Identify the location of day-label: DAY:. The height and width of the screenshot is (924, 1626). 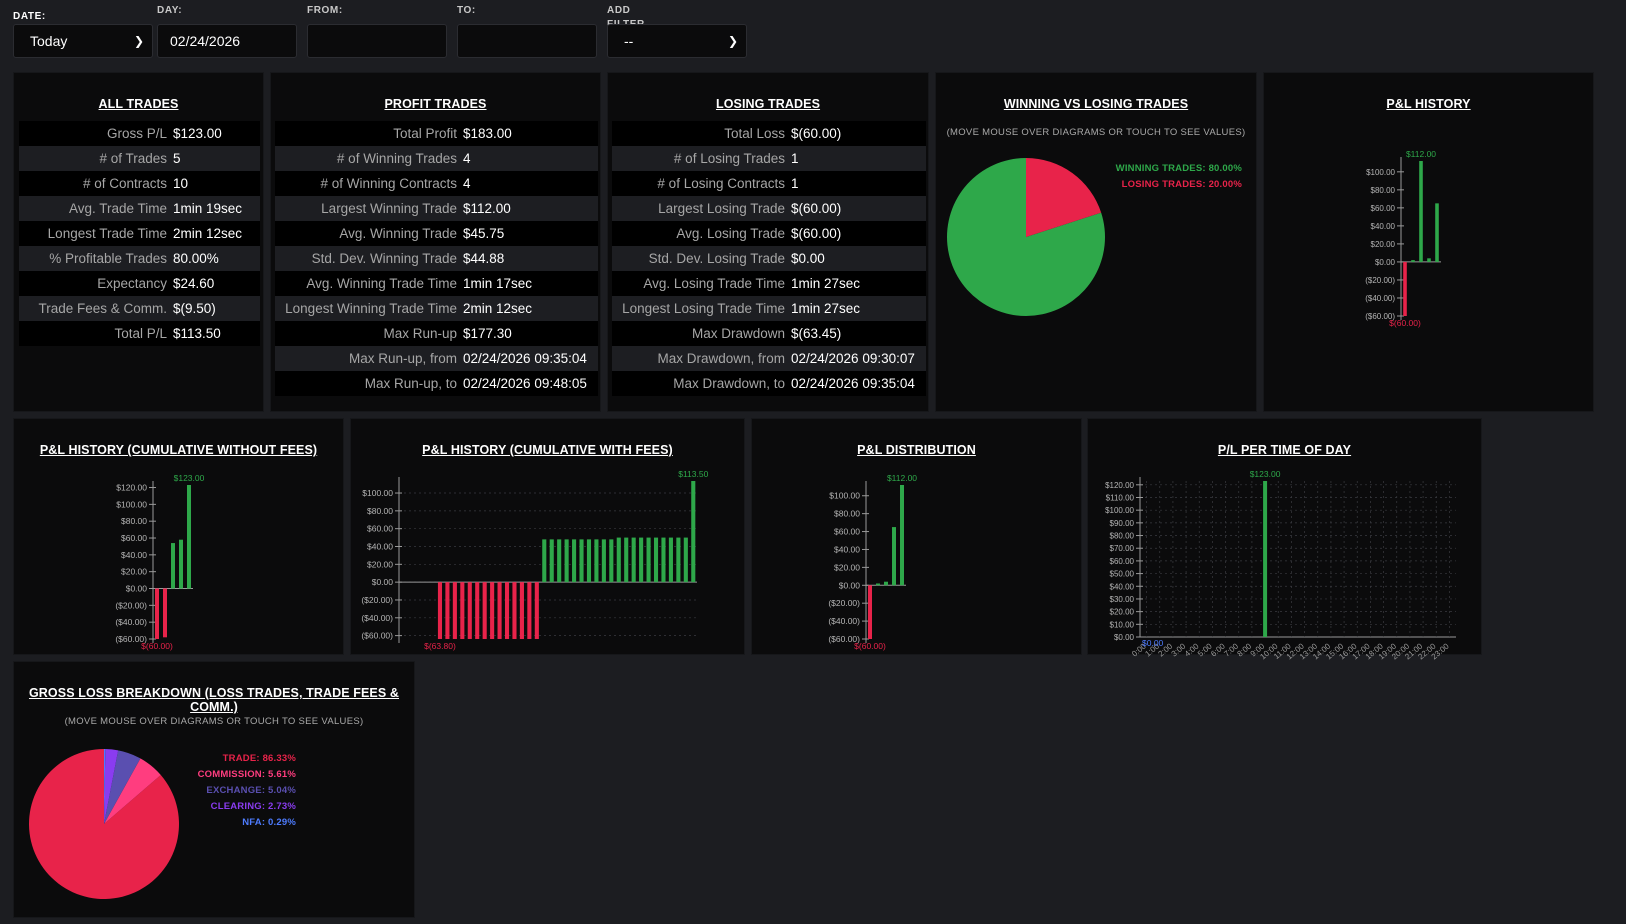
(170, 10).